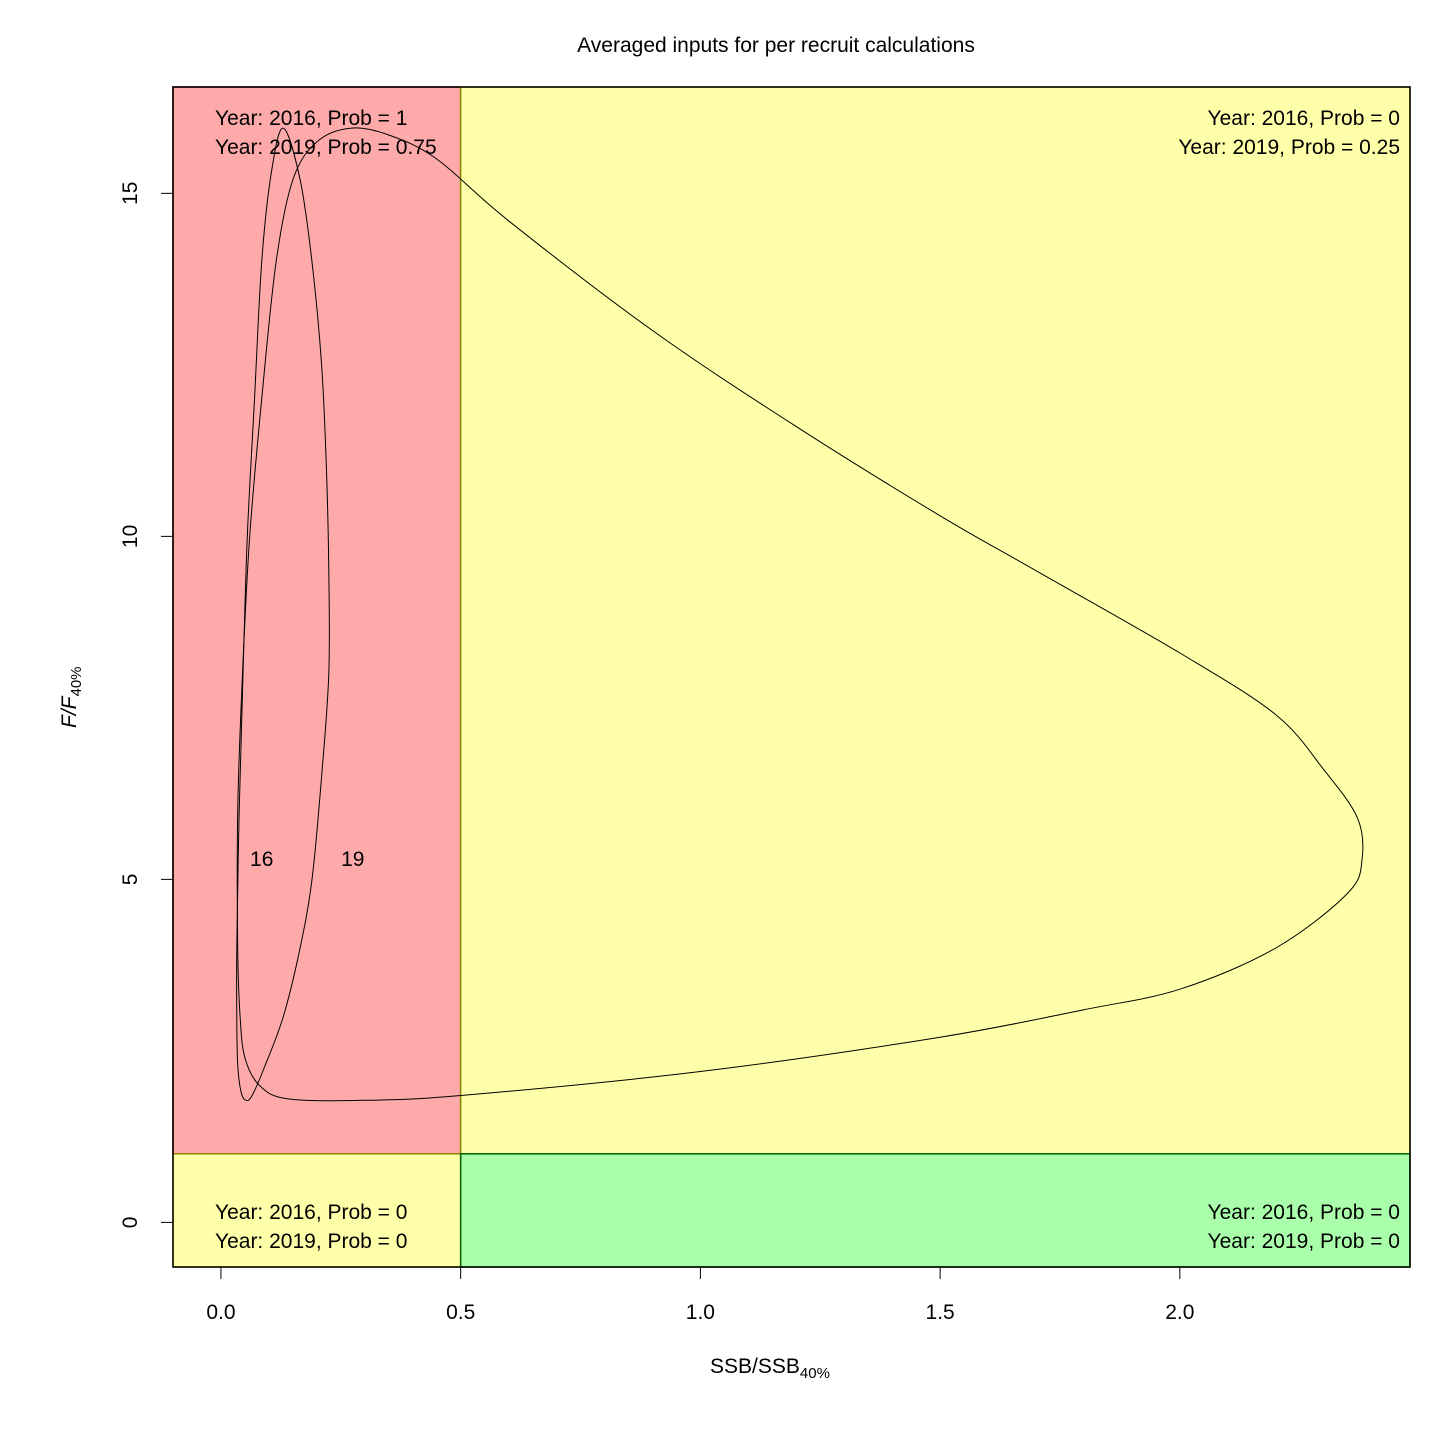 This screenshot has height=1440, width=1440. I want to click on x-tick-label: 0.0, so click(220, 1312).